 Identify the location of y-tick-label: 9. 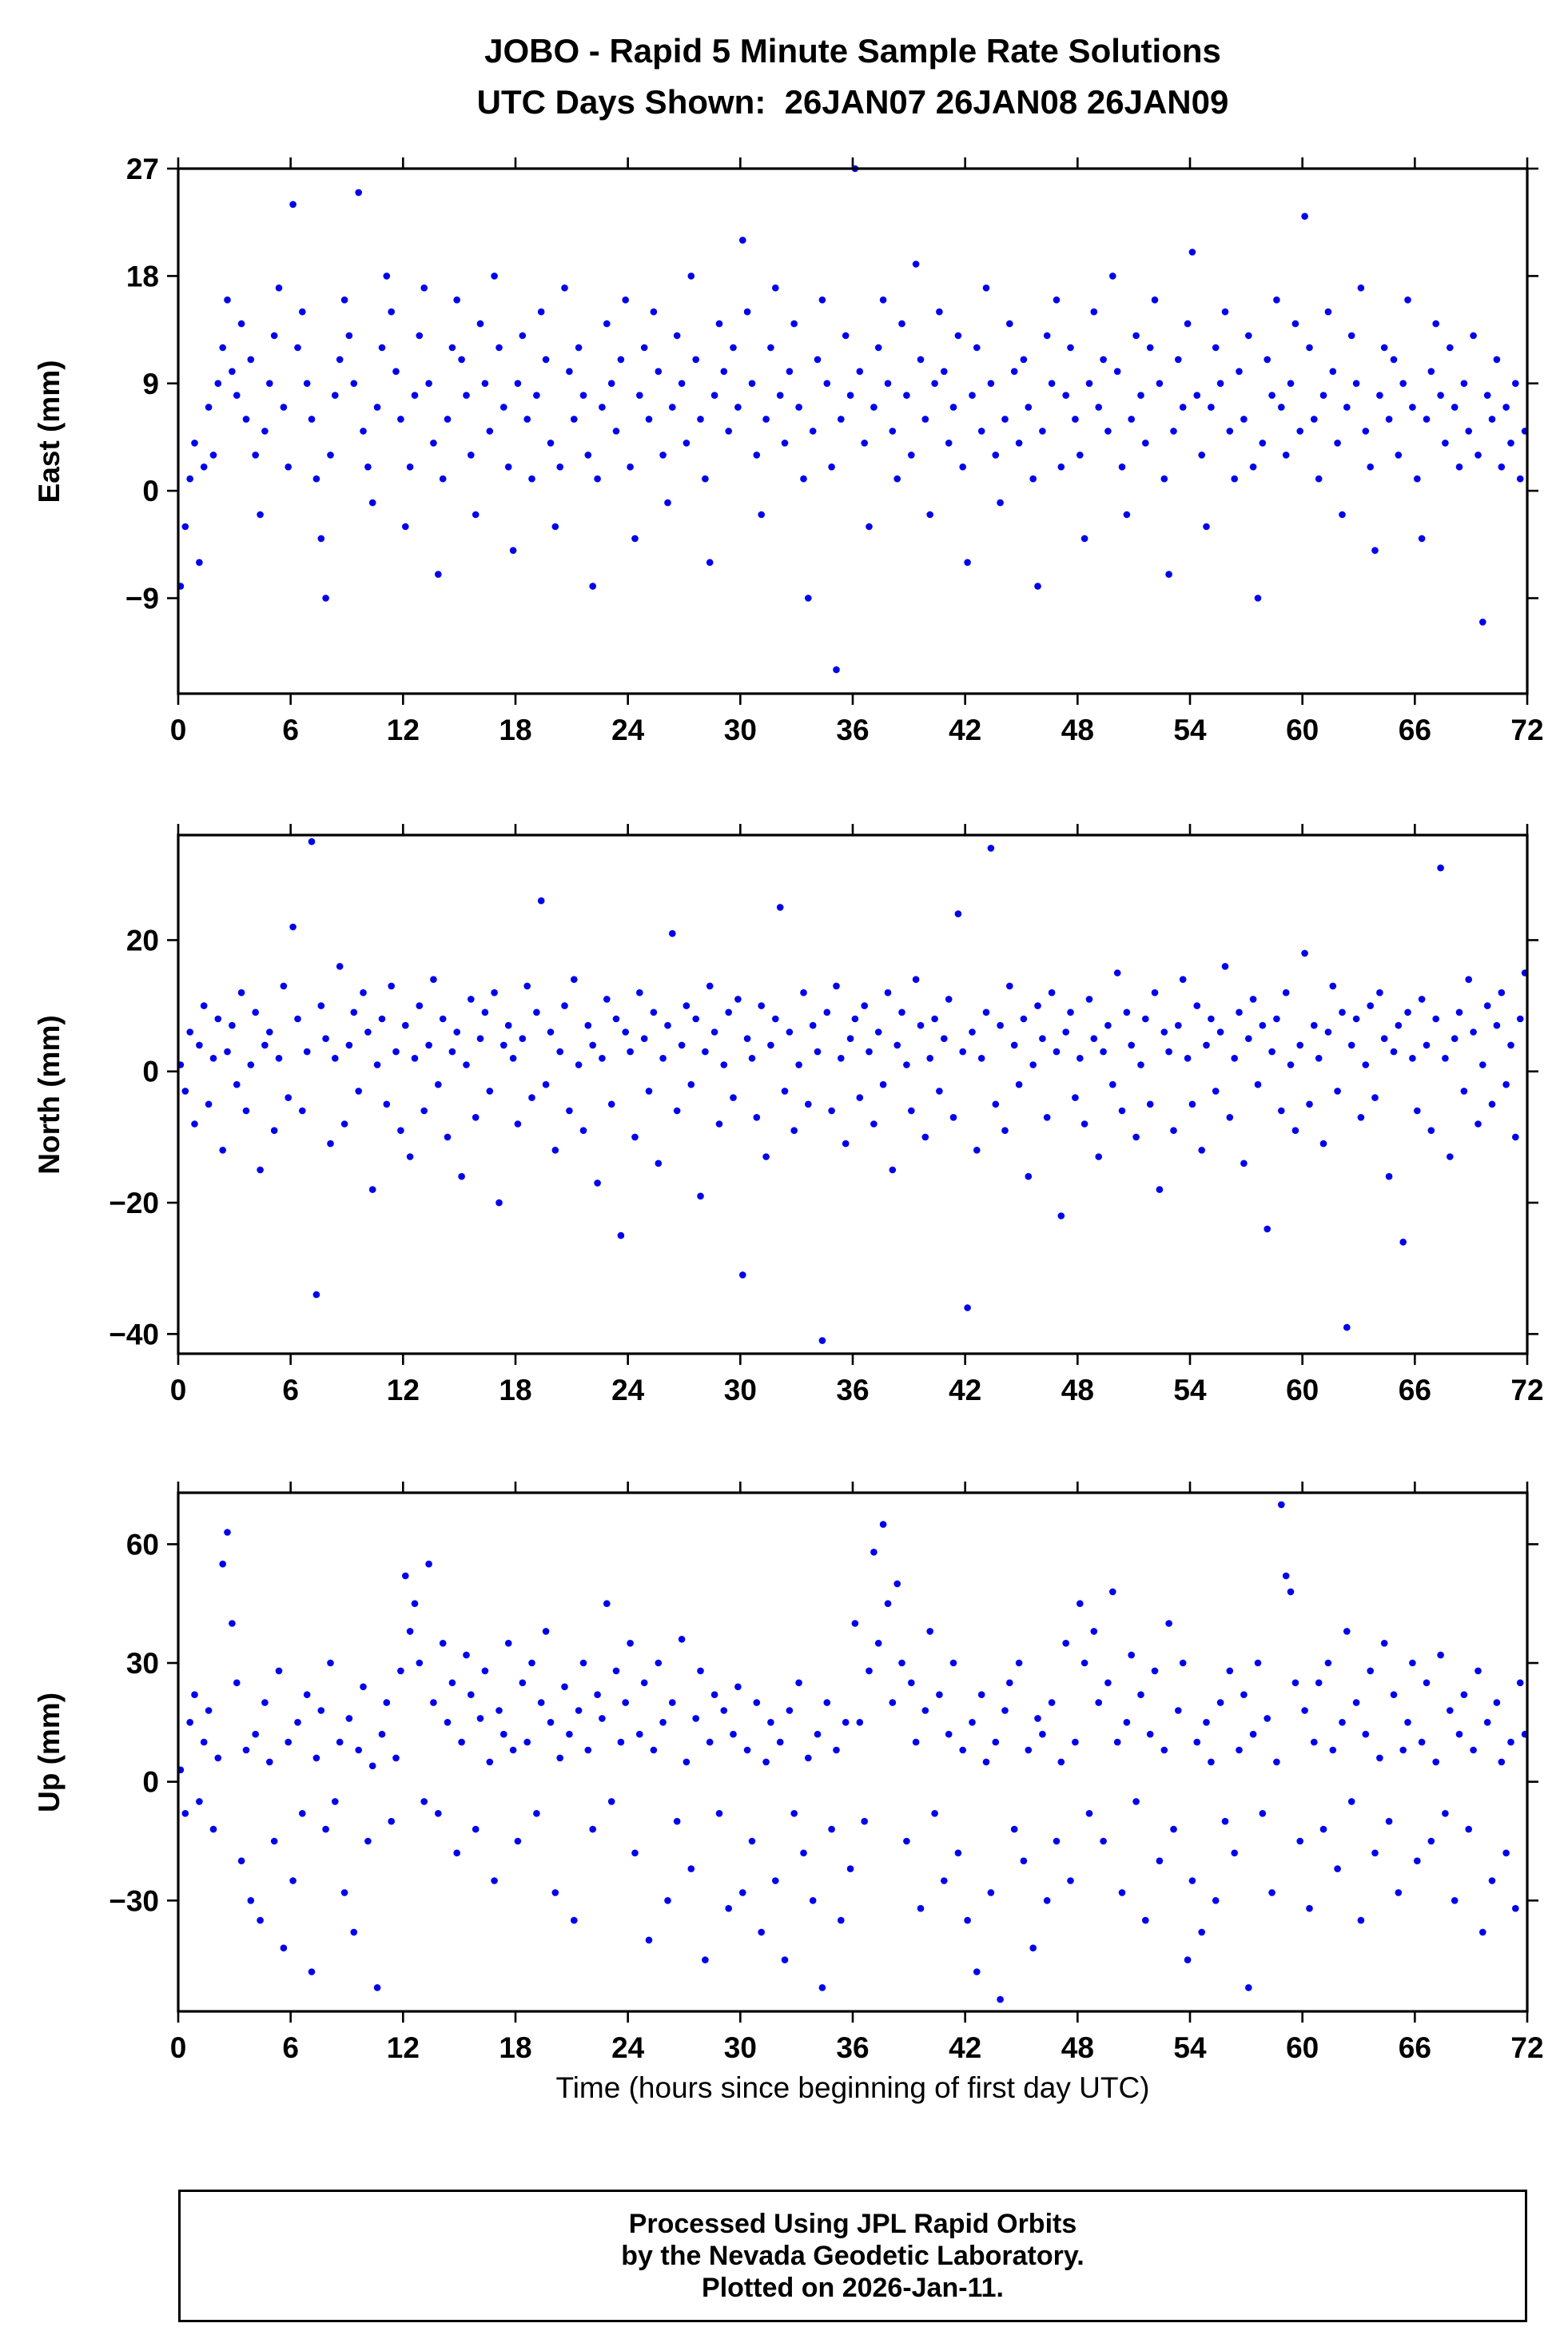
(150, 384).